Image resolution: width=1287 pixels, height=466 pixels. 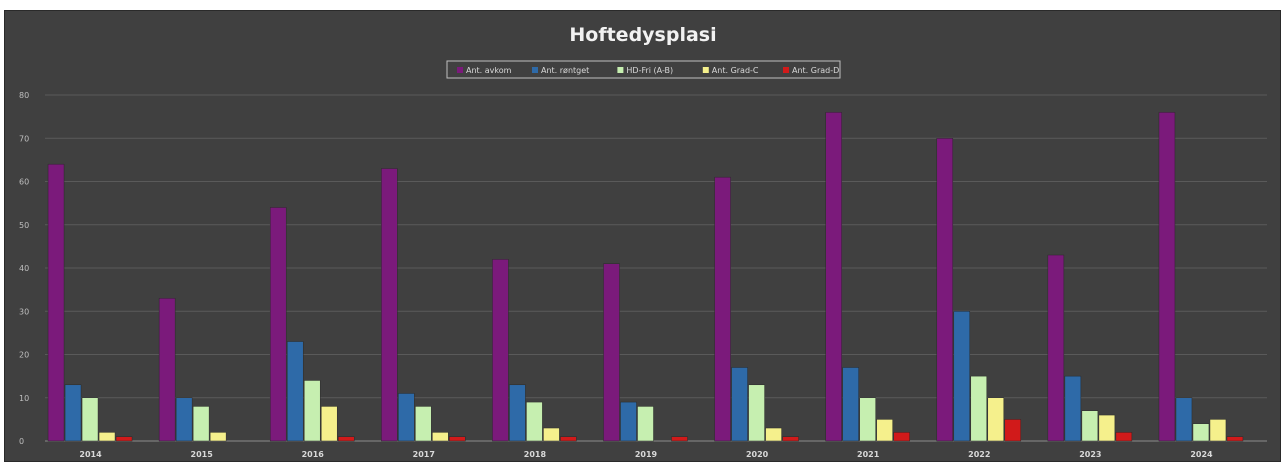 I want to click on y-tick-label: 30, so click(x=24, y=311).